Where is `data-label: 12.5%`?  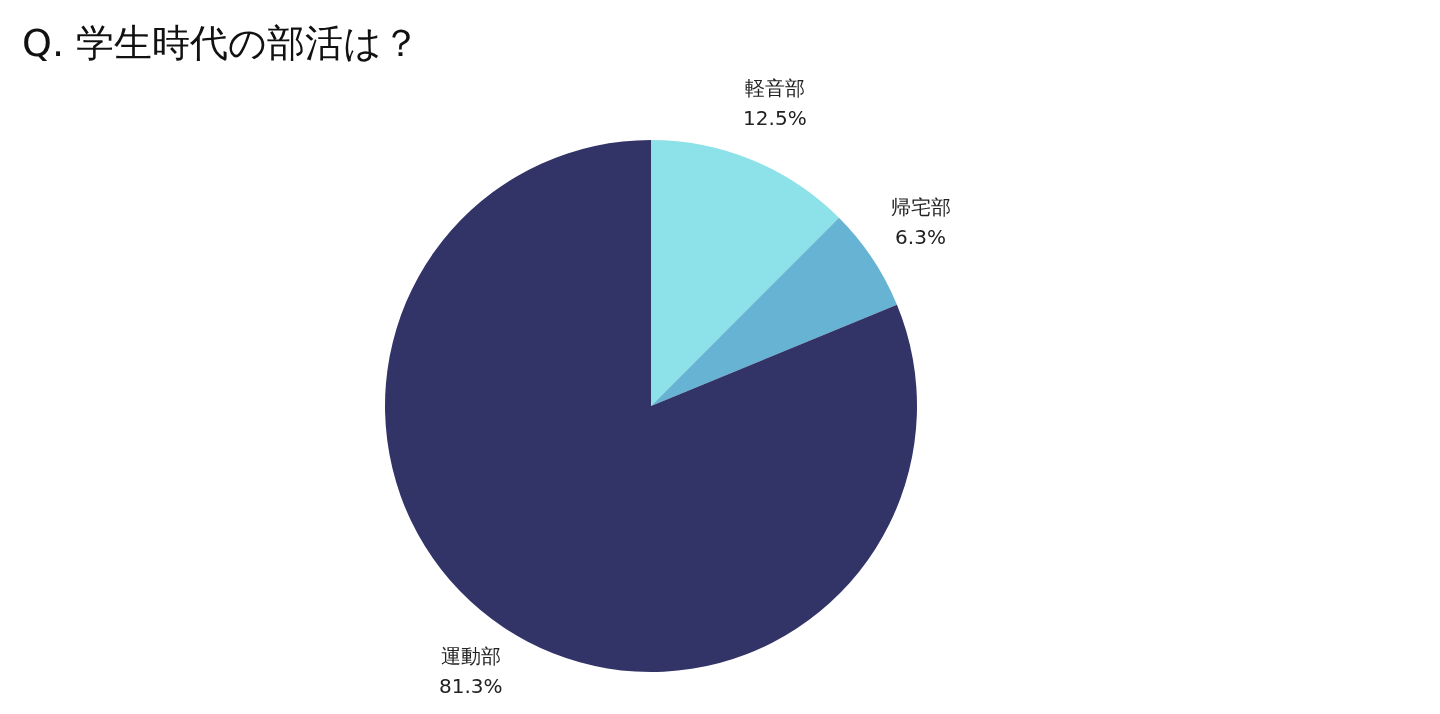 data-label: 12.5% is located at coordinates (775, 117).